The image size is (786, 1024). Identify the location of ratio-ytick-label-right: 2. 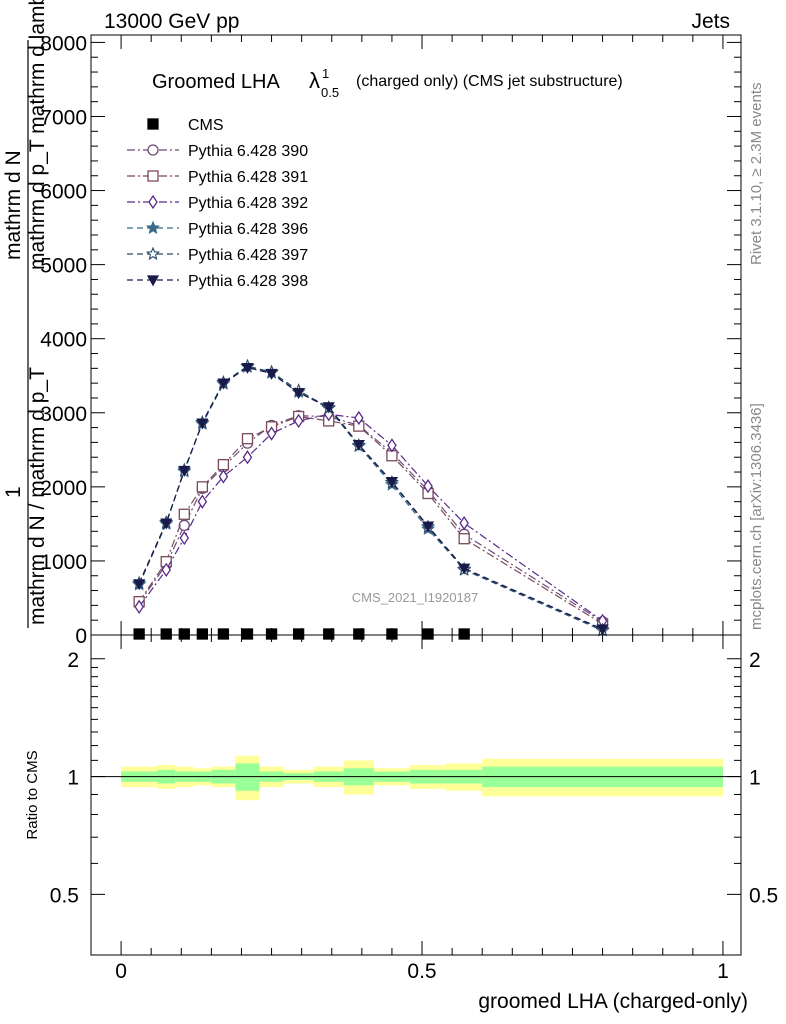
(755, 660).